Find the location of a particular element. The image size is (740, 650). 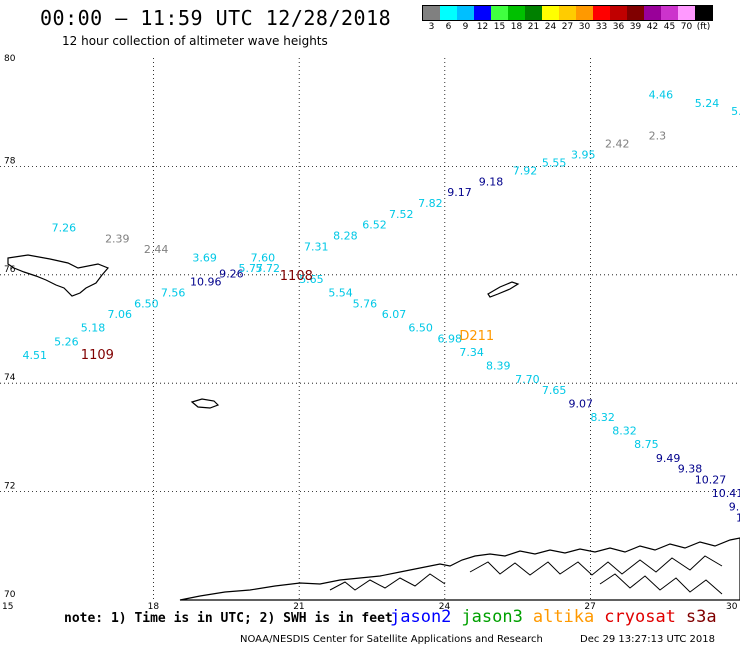

mission-s3a: s3a is located at coordinates (701, 617).